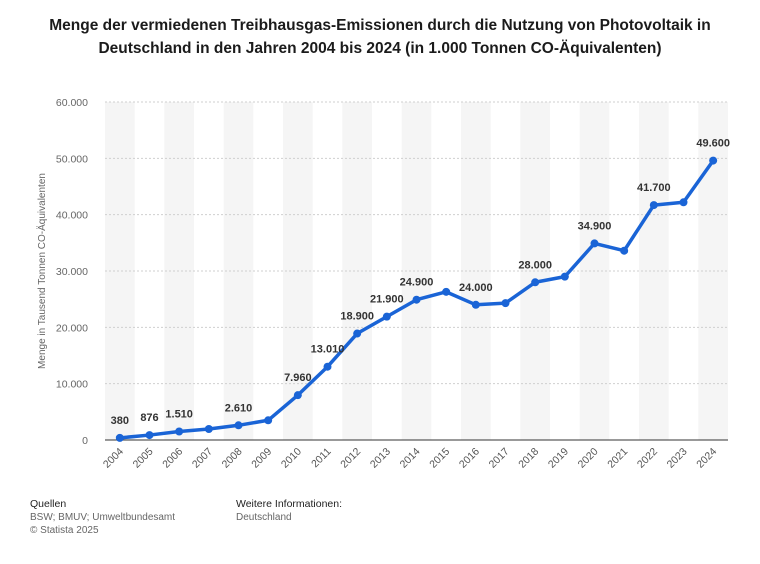 The width and height of the screenshot is (760, 564). Describe the element at coordinates (72, 103) in the screenshot. I see `y-tick-label: 60.000` at that location.